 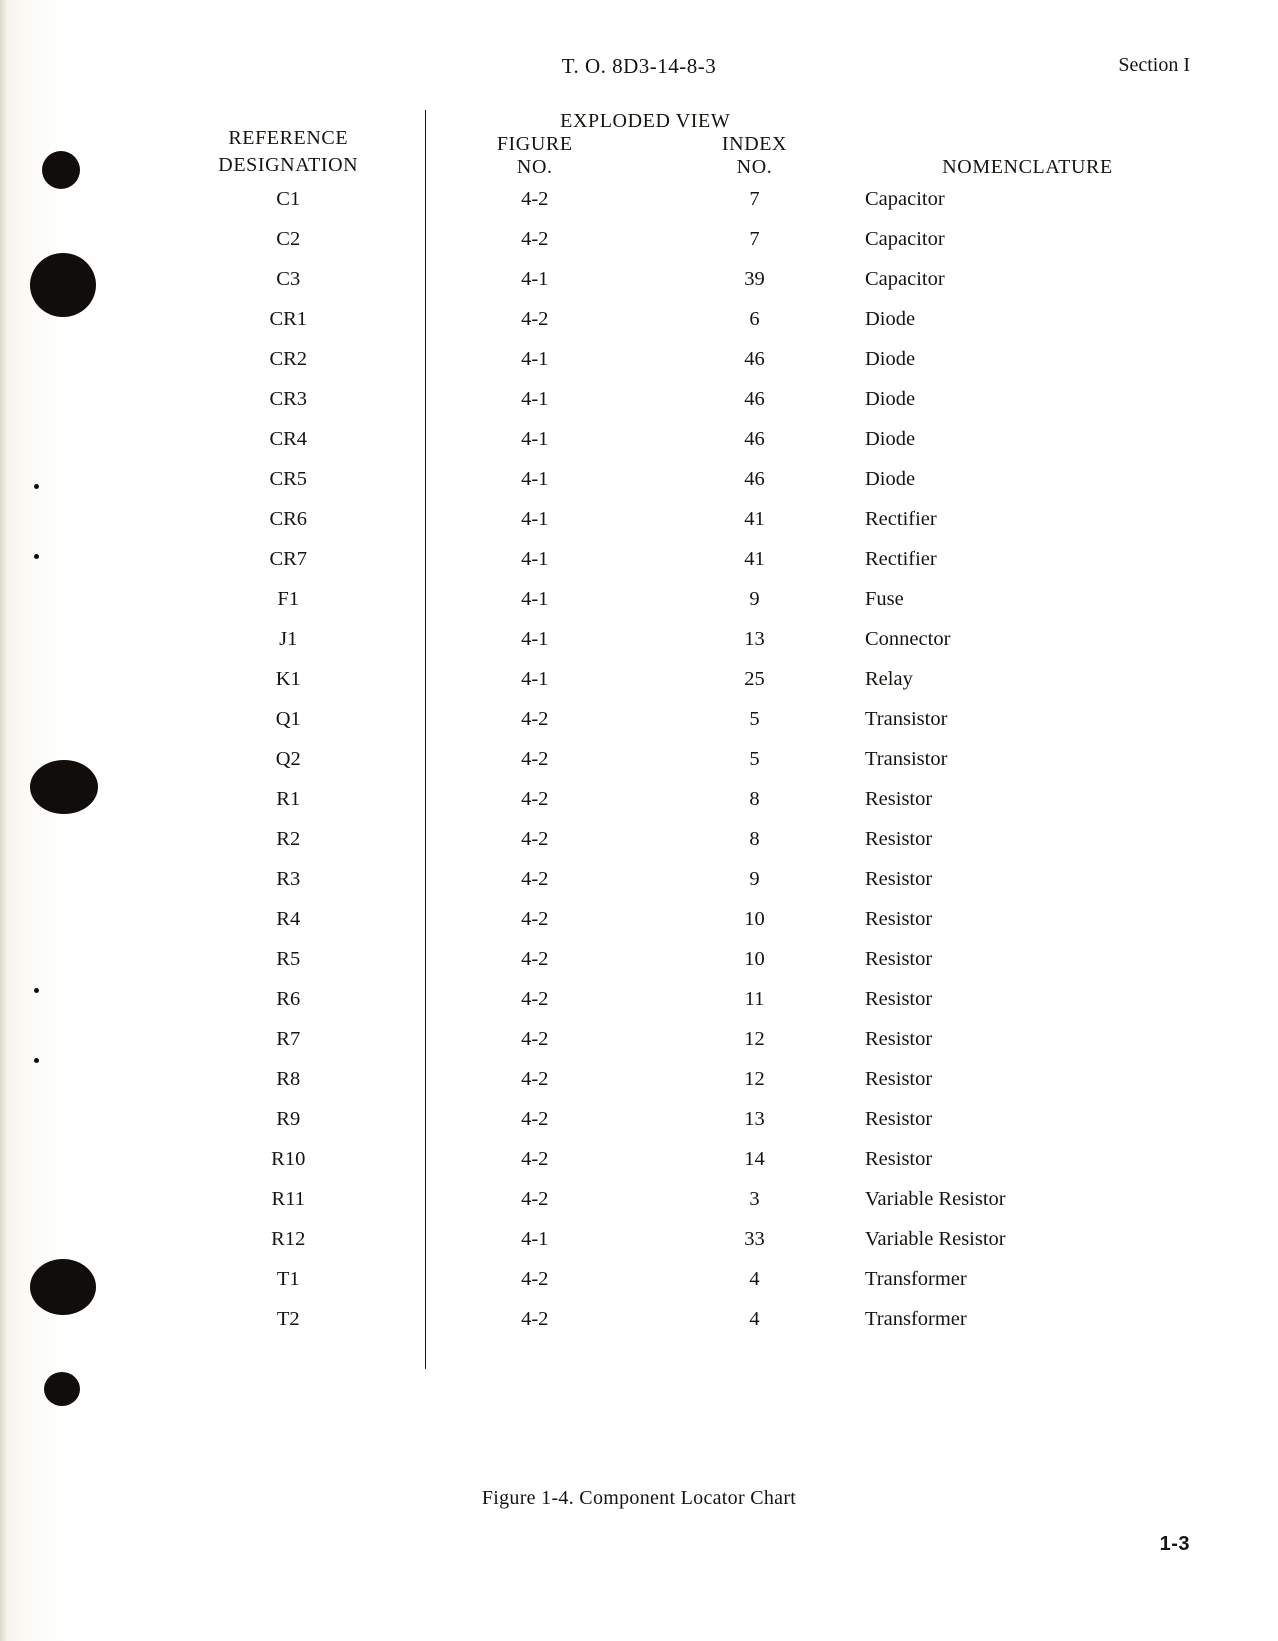 What do you see at coordinates (671, 1039) in the screenshot?
I see `table-row: R7 4-2 12 Resistor` at bounding box center [671, 1039].